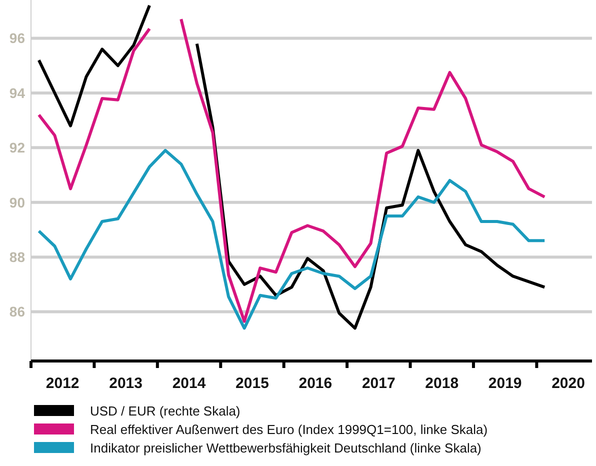  What do you see at coordinates (505, 383) in the screenshot?
I see `x-tick-label: 2019` at bounding box center [505, 383].